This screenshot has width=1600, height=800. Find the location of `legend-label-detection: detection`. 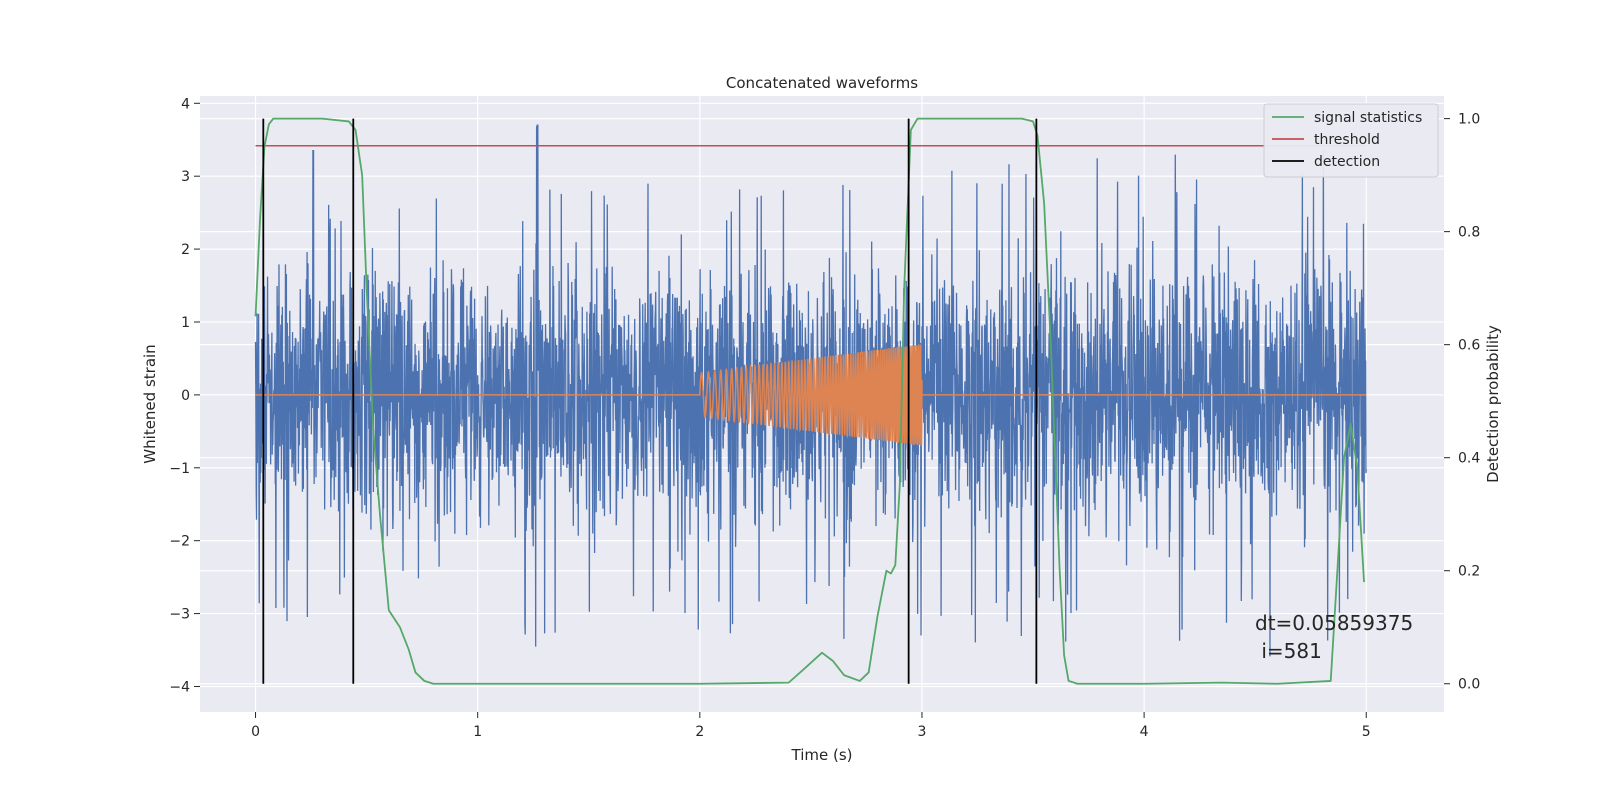

legend-label-detection: detection is located at coordinates (1347, 162).